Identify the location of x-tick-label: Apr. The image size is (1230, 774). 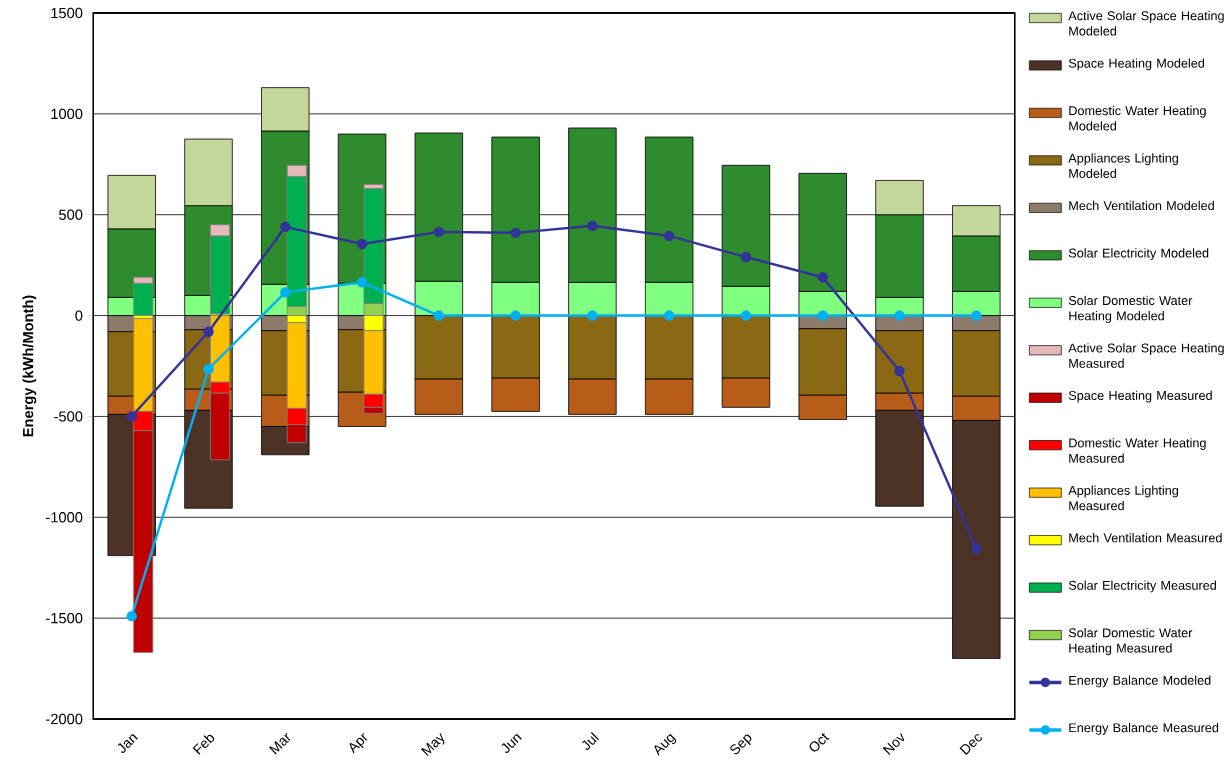
(358, 743).